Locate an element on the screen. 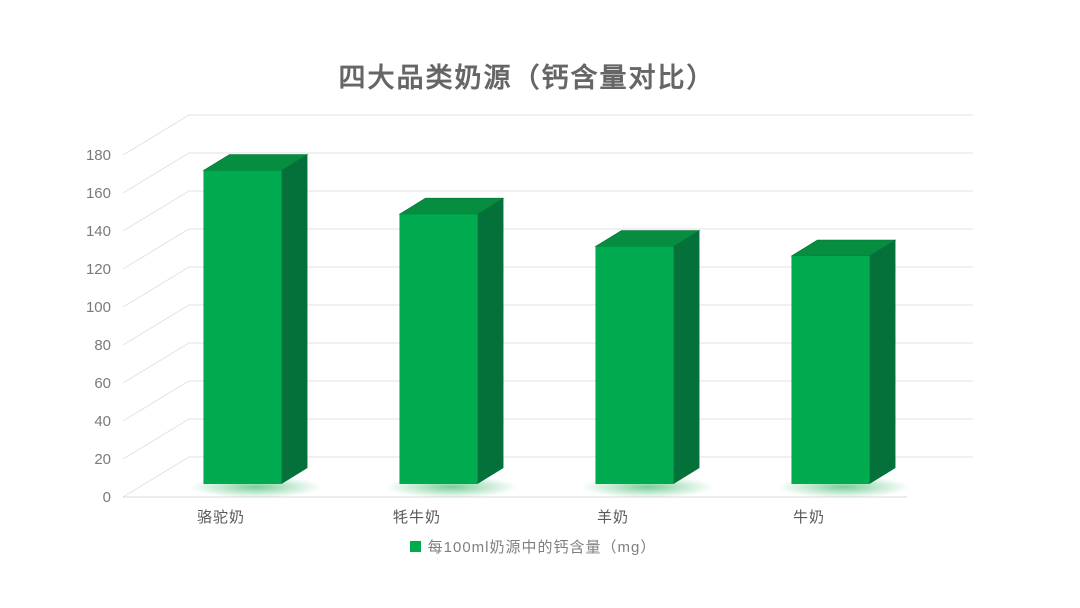  legend-label: 每100ml奶源中的钙含量（mg） is located at coordinates (542, 547).